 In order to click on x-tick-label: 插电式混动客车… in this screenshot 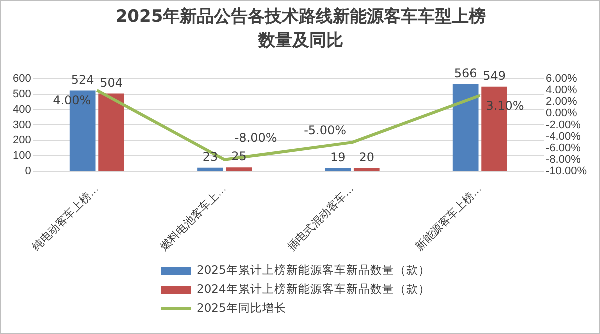, I will do `click(321, 218)`.